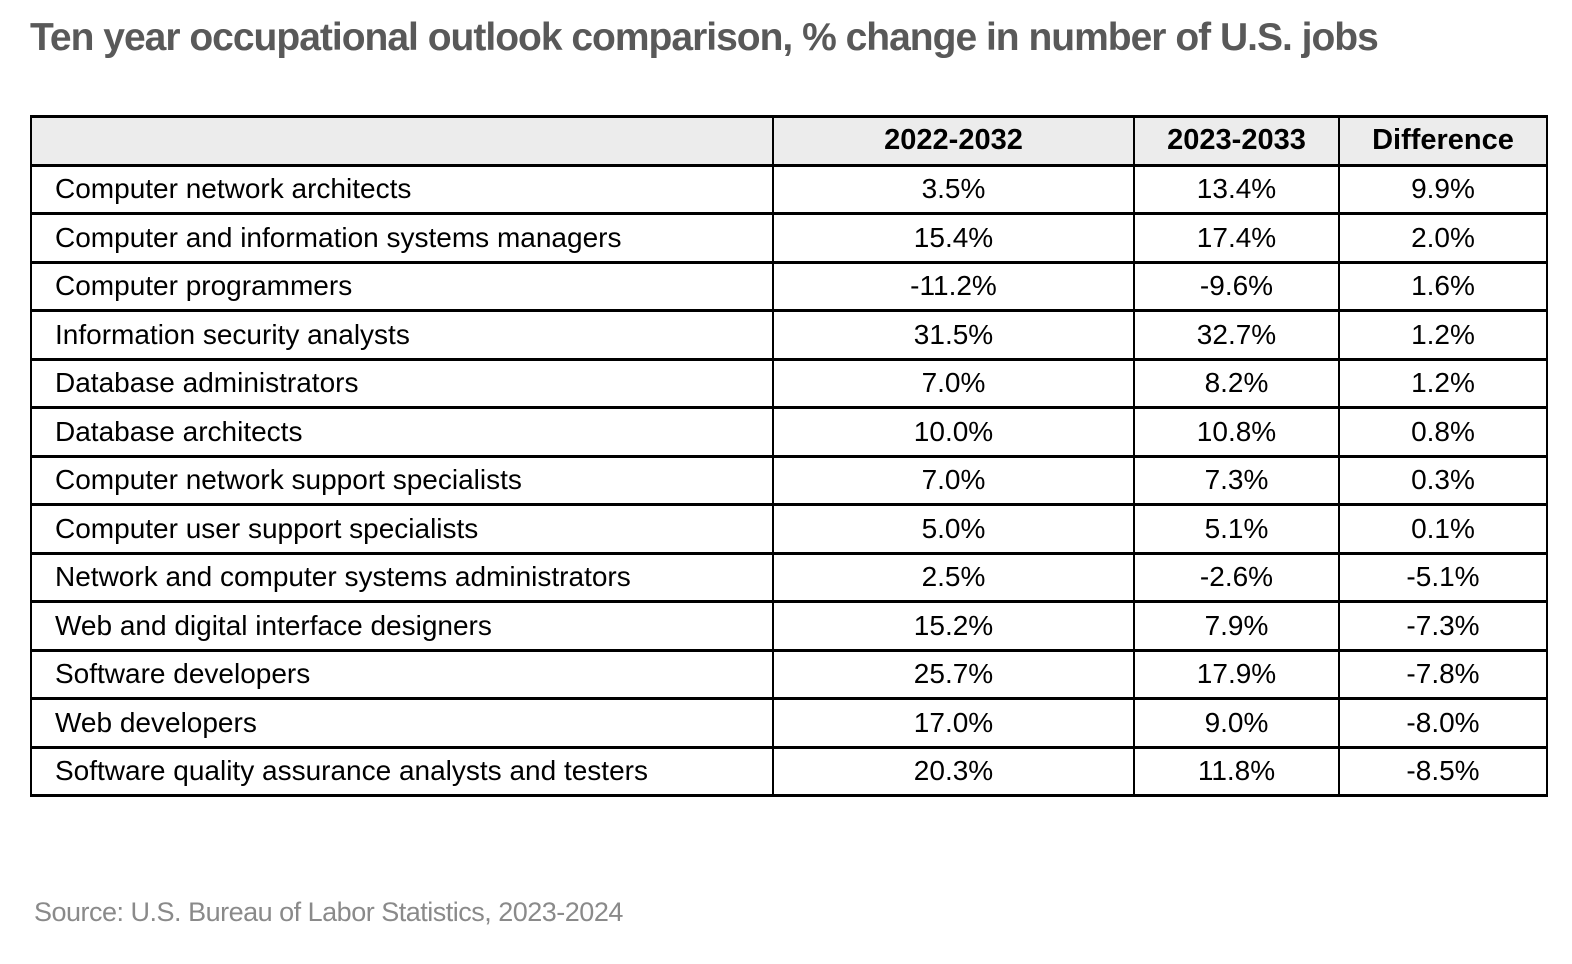 Image resolution: width=1572 pixels, height=964 pixels. Describe the element at coordinates (1236, 383) in the screenshot. I see `value-cell: 8.2%` at that location.